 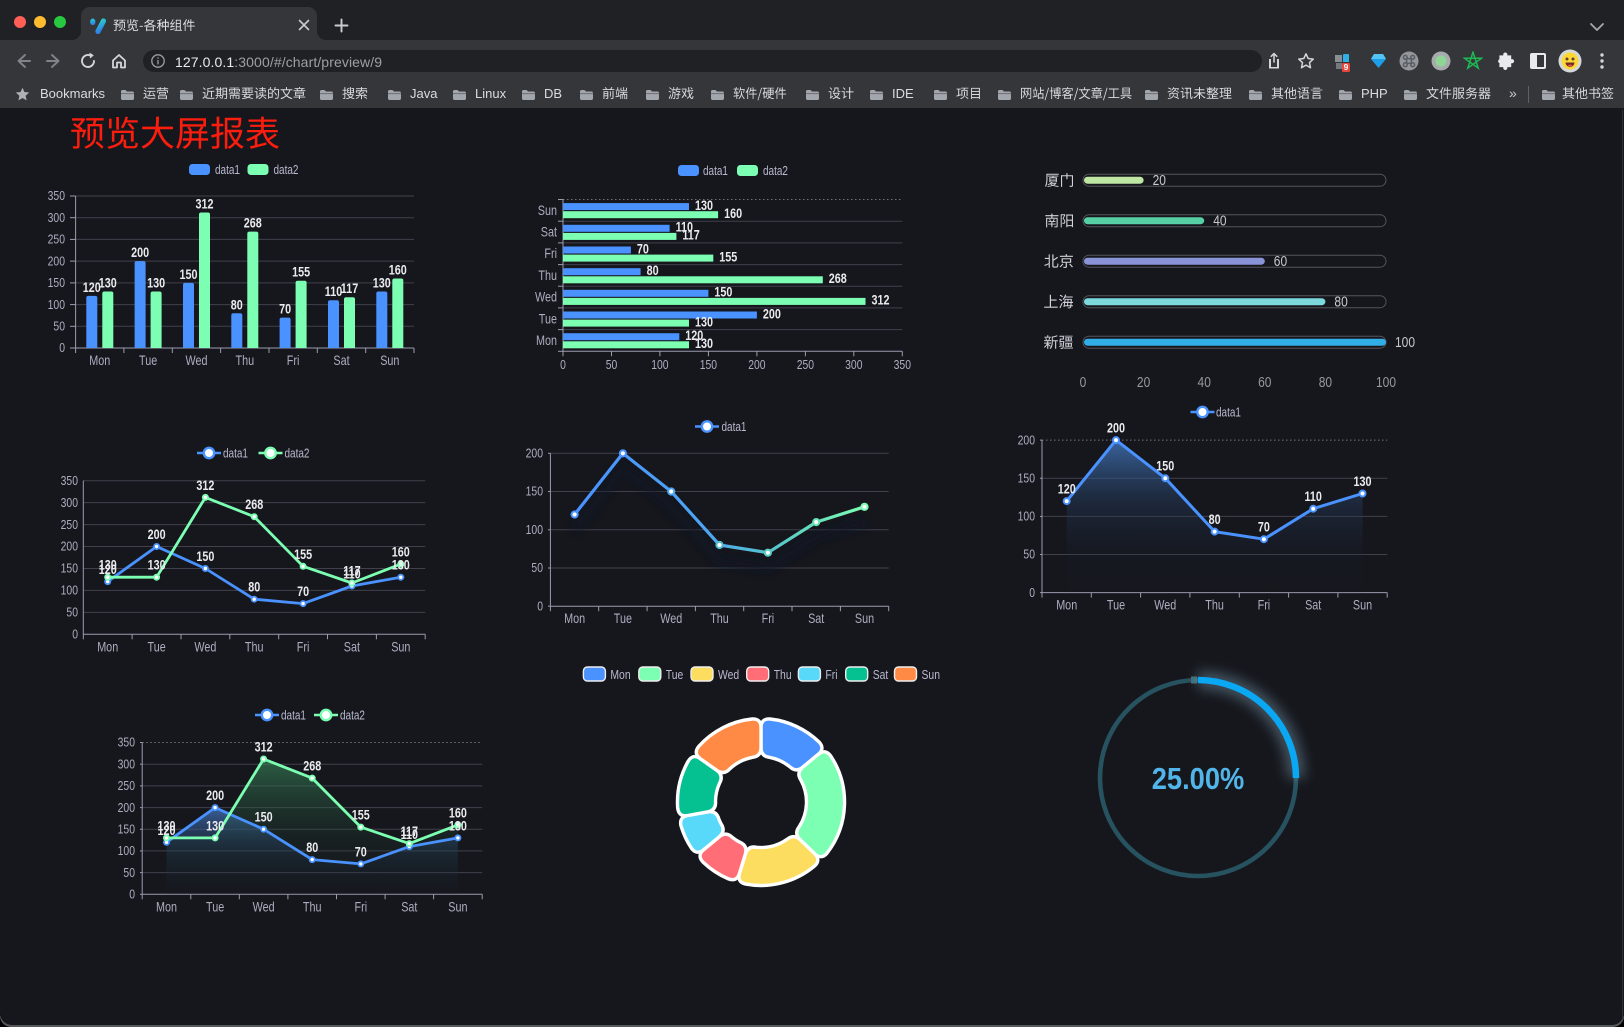 I want to click on svg-text: 350, so click(x=57, y=196).